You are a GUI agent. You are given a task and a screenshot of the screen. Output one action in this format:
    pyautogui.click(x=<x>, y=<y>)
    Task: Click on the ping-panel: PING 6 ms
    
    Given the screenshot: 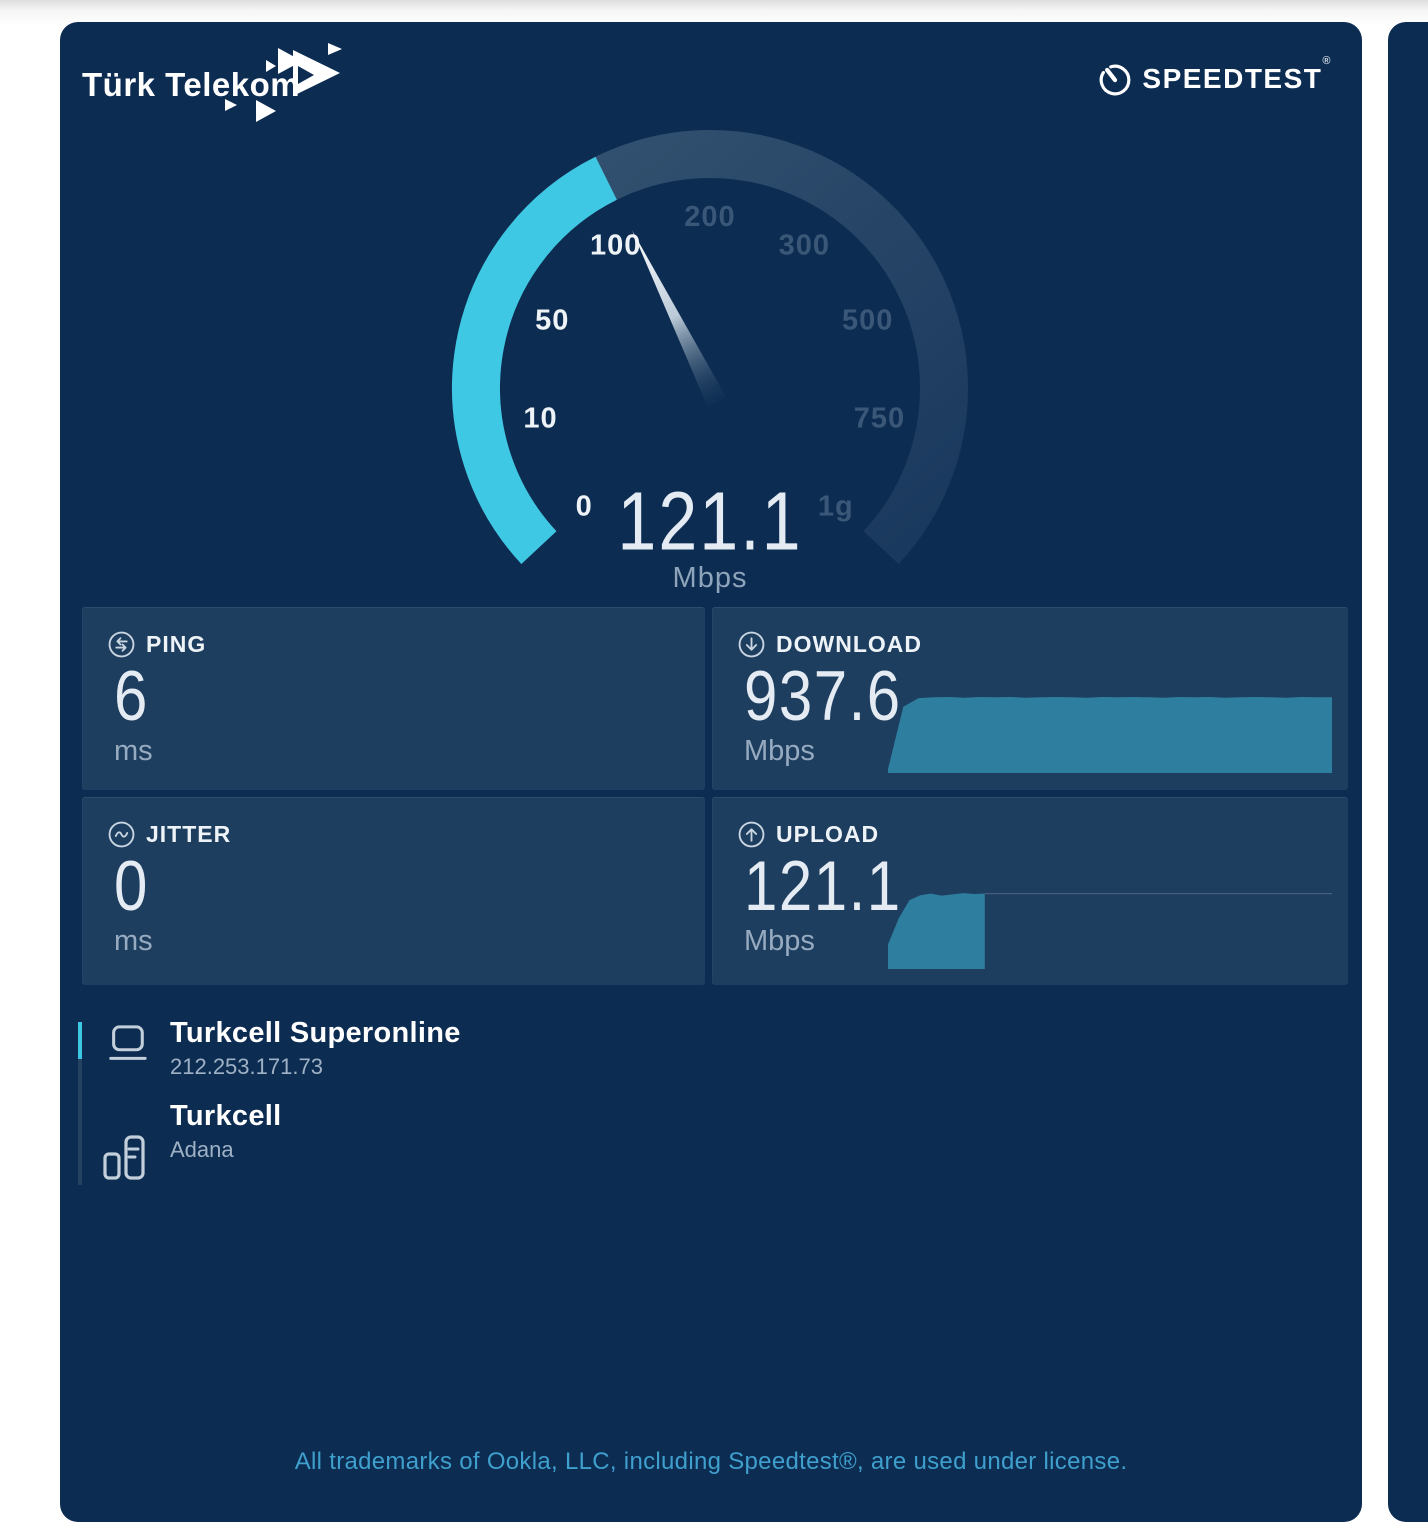 What is the action you would take?
    pyautogui.click(x=393, y=698)
    